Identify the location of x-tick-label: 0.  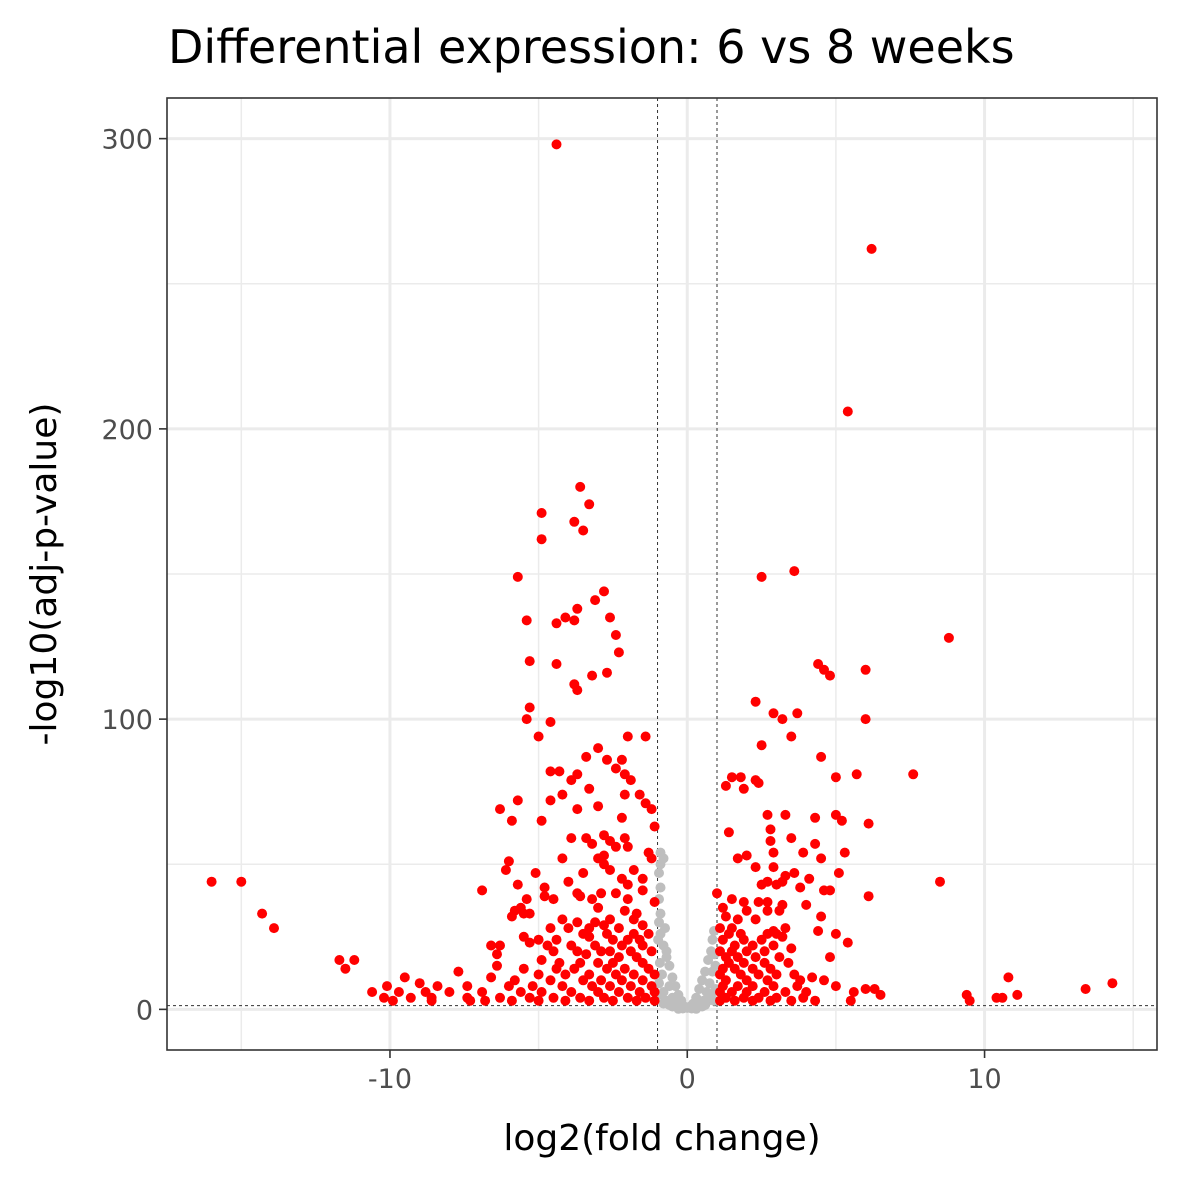
(687, 1079).